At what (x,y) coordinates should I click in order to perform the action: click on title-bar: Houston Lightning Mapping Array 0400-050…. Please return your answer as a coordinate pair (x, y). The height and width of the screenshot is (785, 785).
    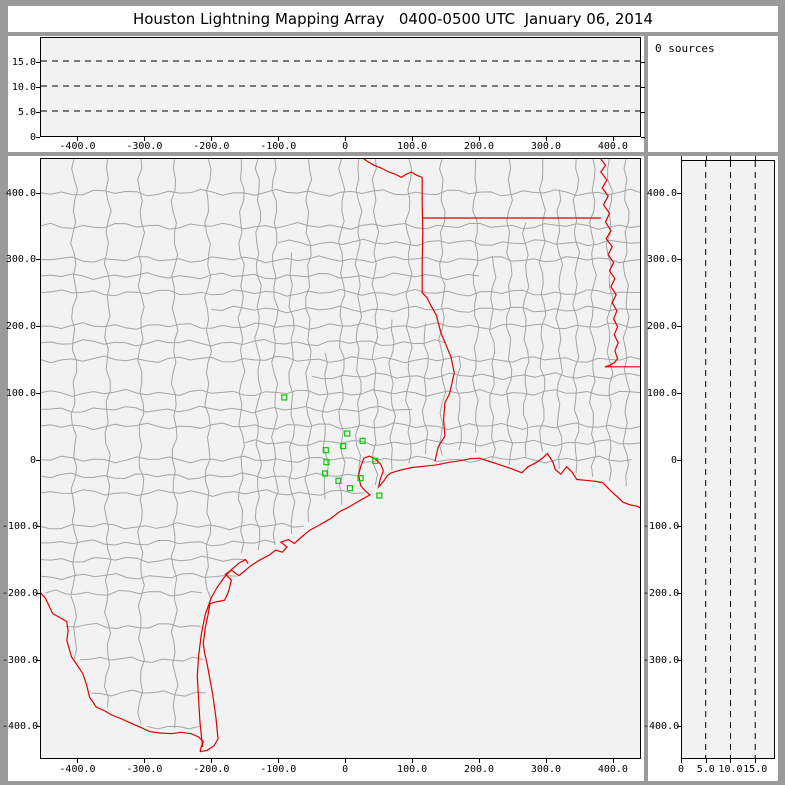
    Looking at the image, I should click on (393, 19).